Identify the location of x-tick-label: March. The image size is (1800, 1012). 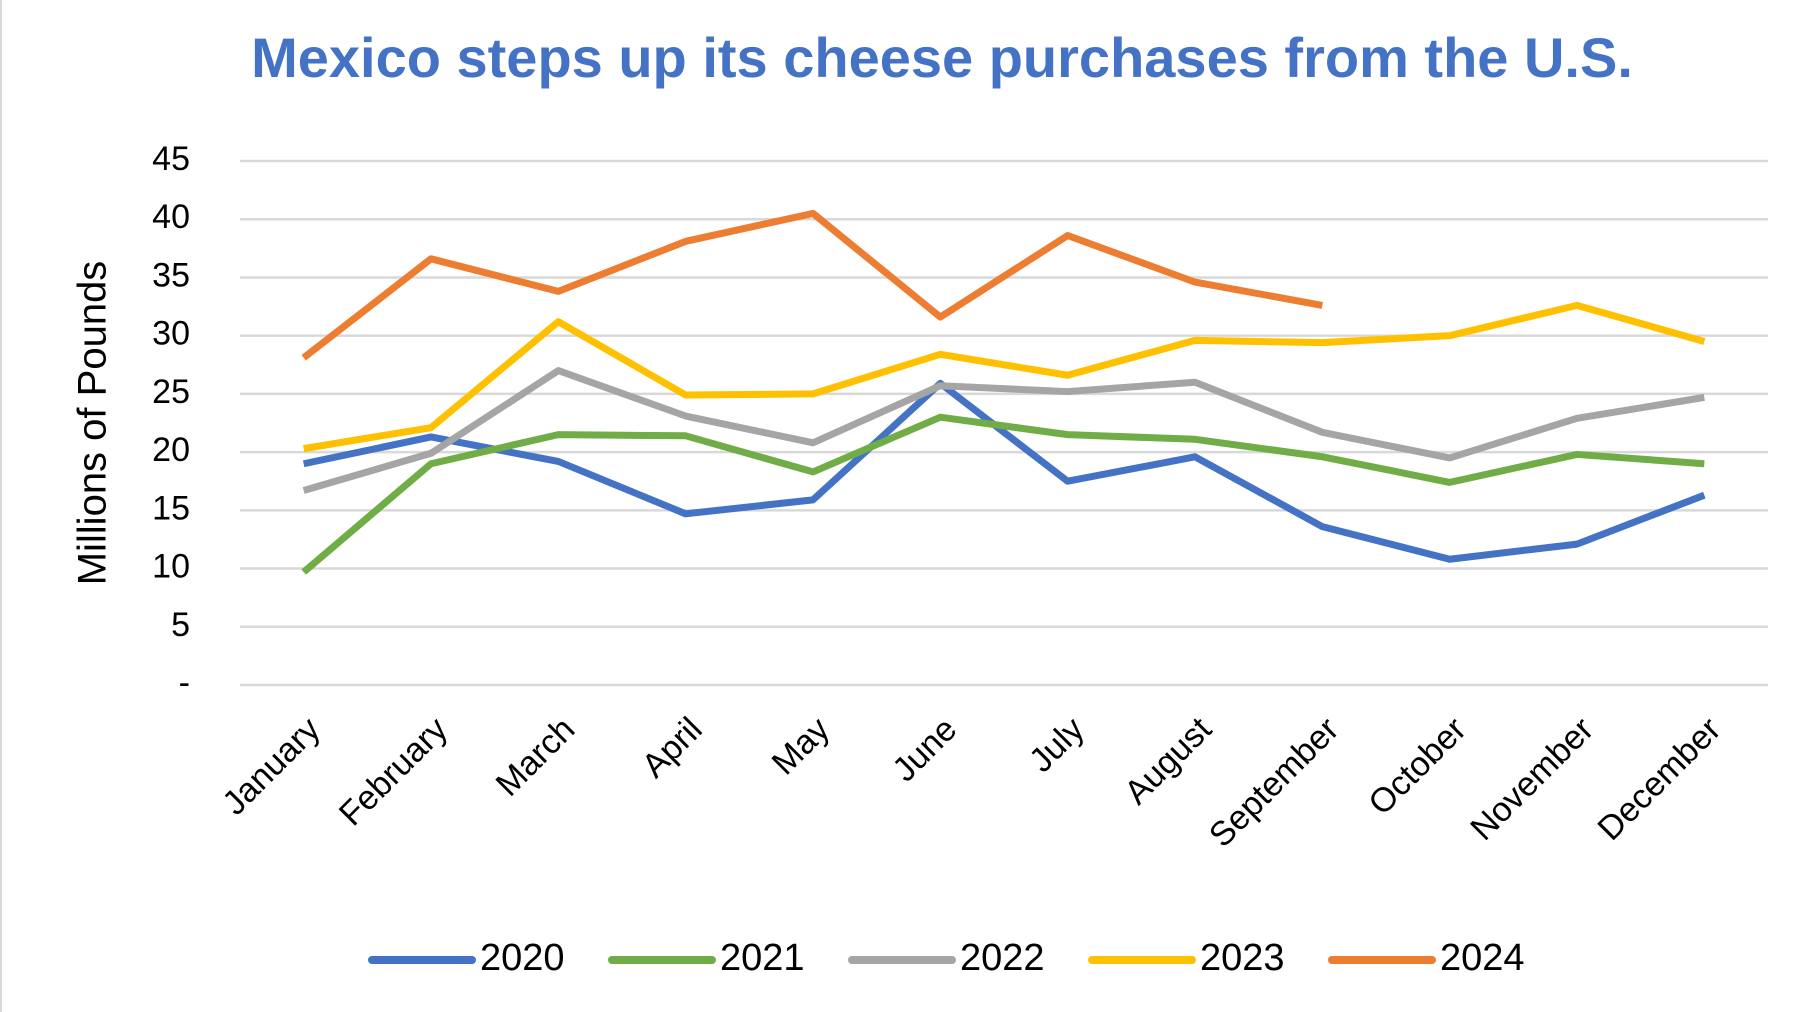
(536, 757).